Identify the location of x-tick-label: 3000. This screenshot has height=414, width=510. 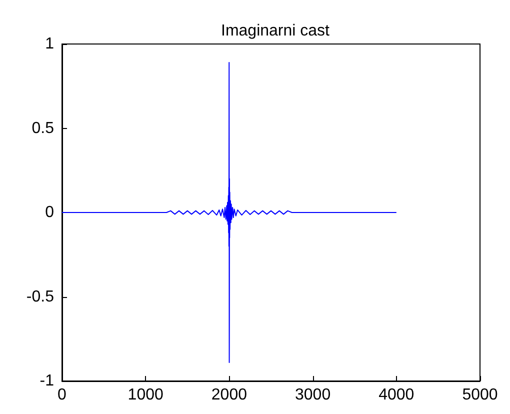
(313, 395).